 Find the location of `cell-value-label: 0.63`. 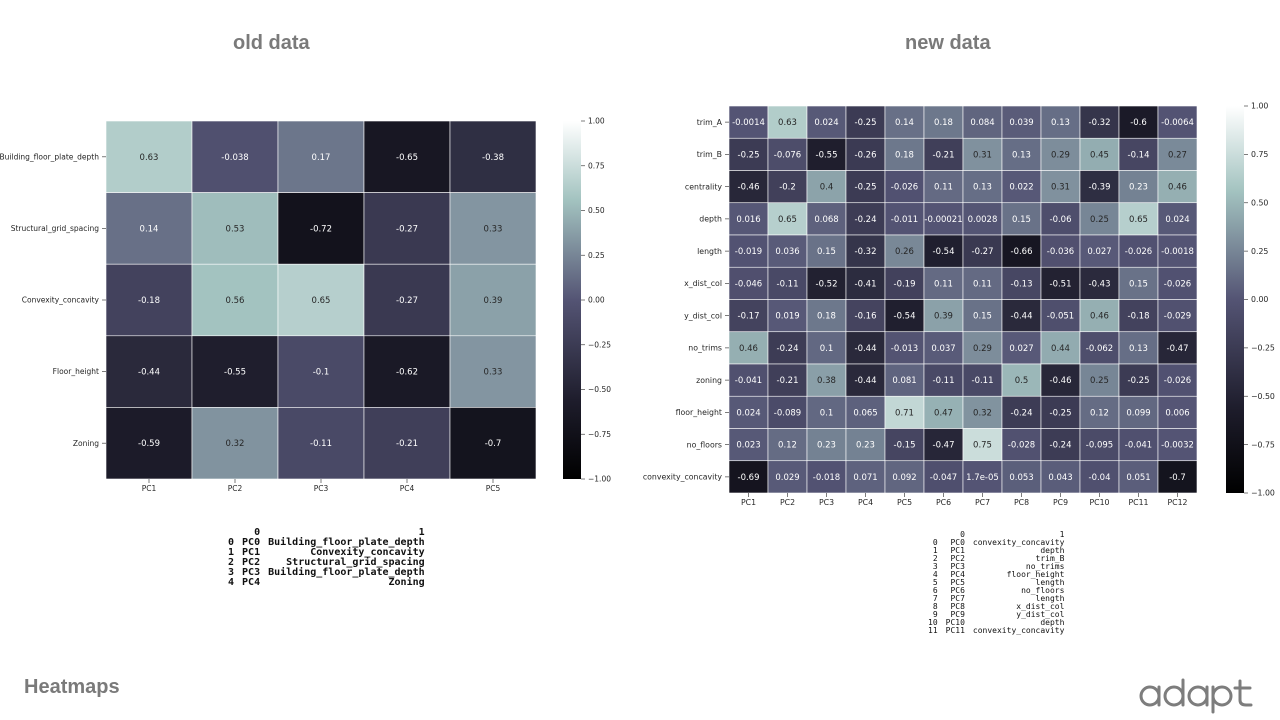

cell-value-label: 0.63 is located at coordinates (787, 123).